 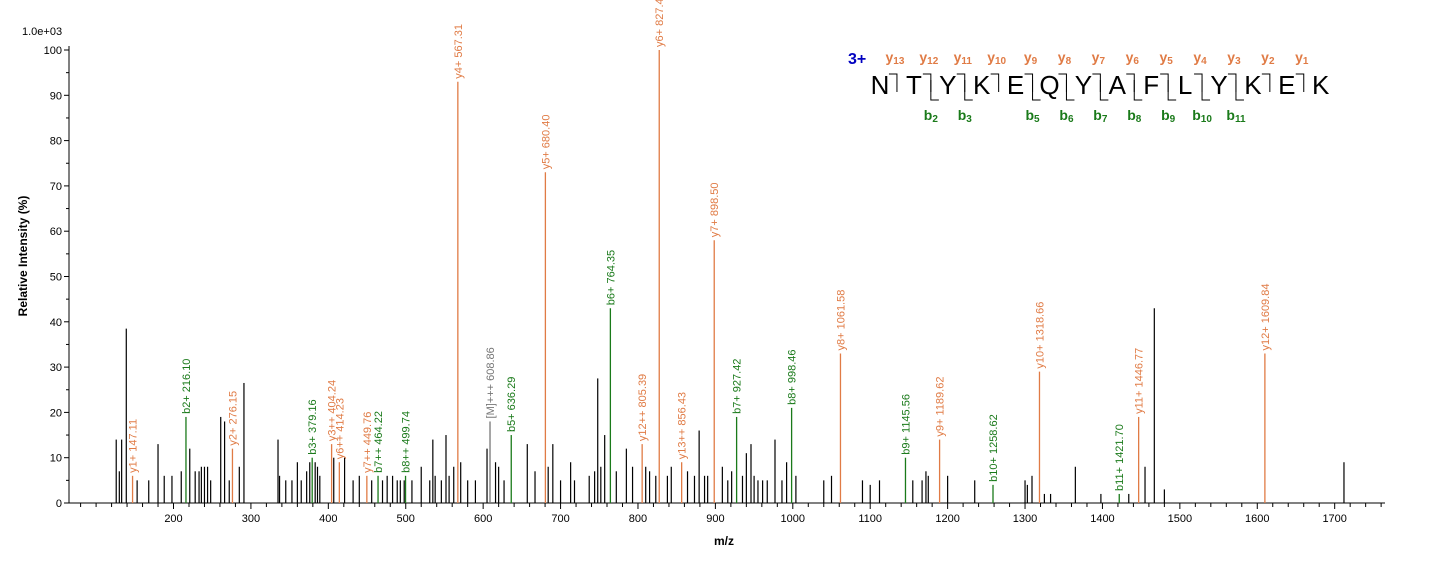 I want to click on peak-label: y10+ 1318.66, so click(x=1040, y=335).